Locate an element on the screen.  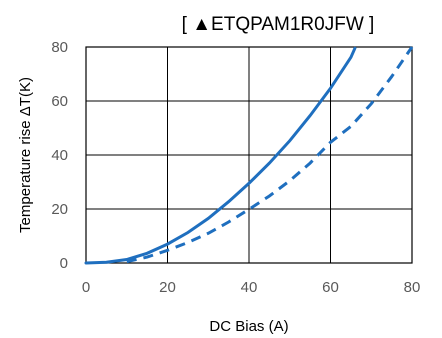
x-tick-label: 40 is located at coordinates (249, 287).